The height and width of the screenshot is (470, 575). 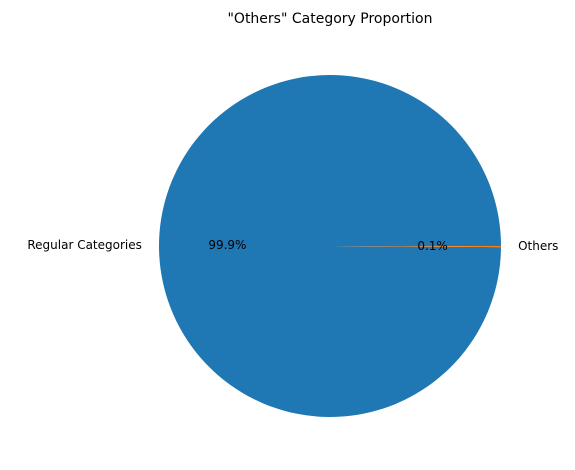 I want to click on pie-slice-others, so click(x=415, y=247).